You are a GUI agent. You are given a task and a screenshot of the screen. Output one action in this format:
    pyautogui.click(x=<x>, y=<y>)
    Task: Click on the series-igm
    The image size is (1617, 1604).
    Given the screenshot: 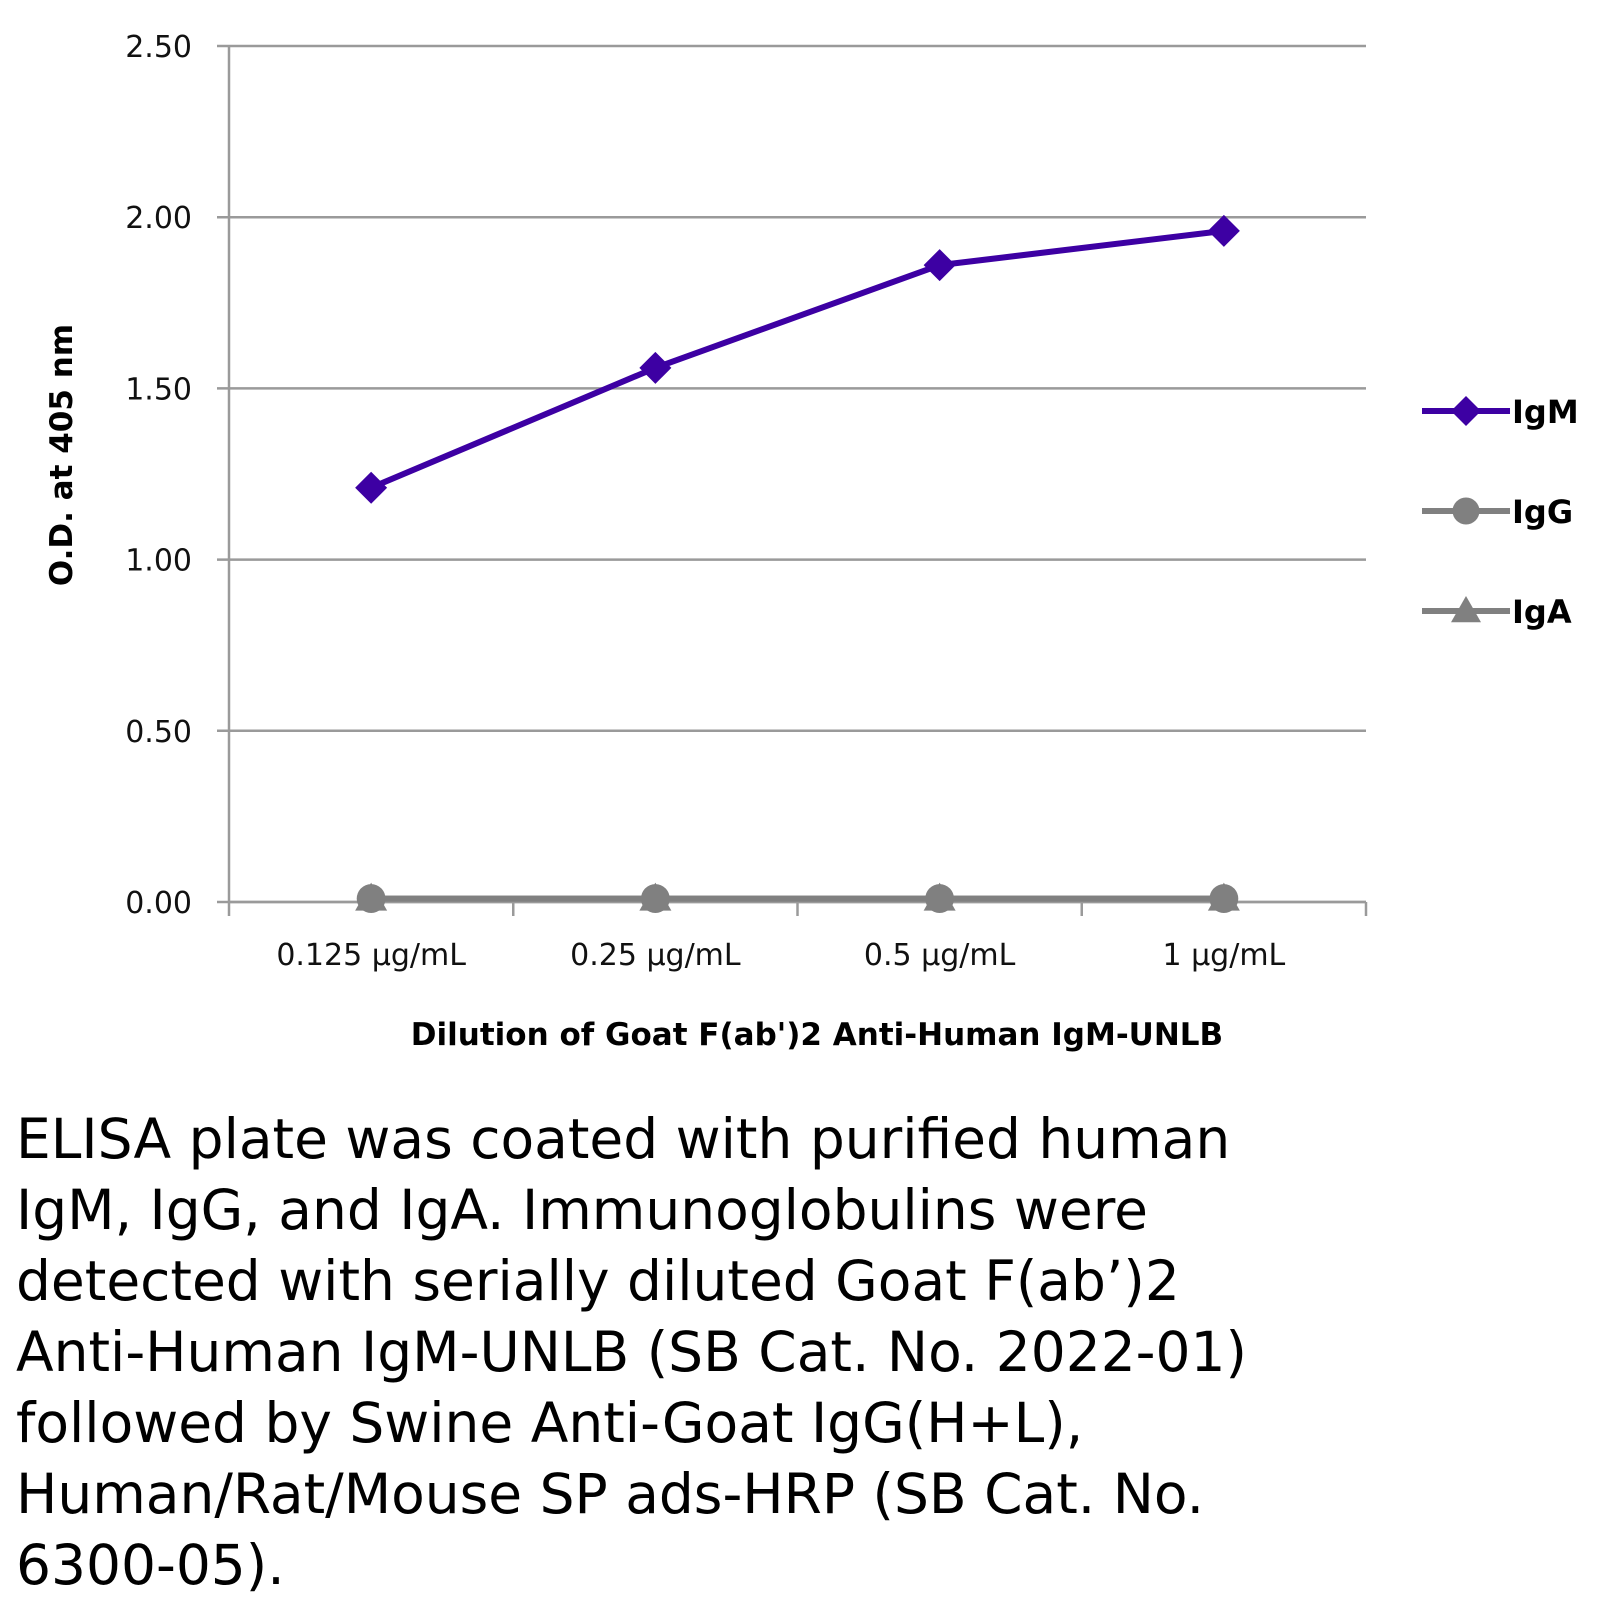 What is the action you would take?
    pyautogui.click(x=797, y=359)
    